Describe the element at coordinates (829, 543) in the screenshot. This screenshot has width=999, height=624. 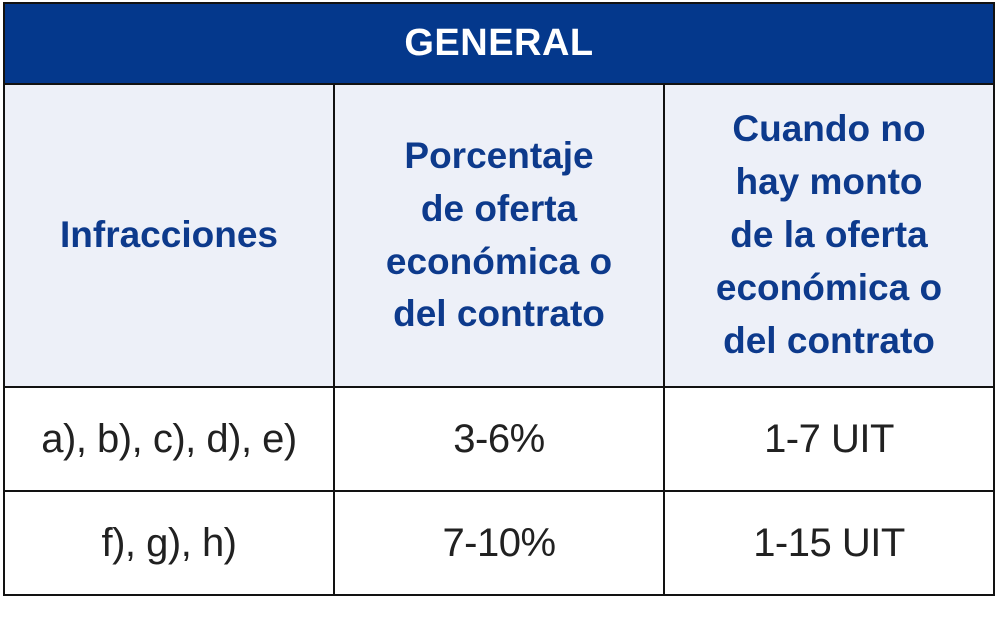
I see `cell-row2-uit: 1-15 UIT` at that location.